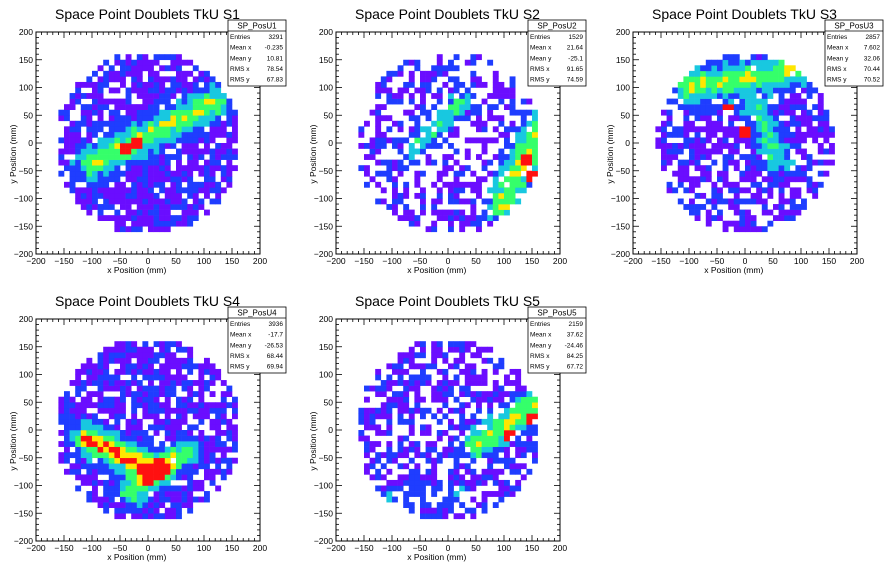 The image size is (896, 574). I want to click on stats-value: 1529, so click(576, 37).